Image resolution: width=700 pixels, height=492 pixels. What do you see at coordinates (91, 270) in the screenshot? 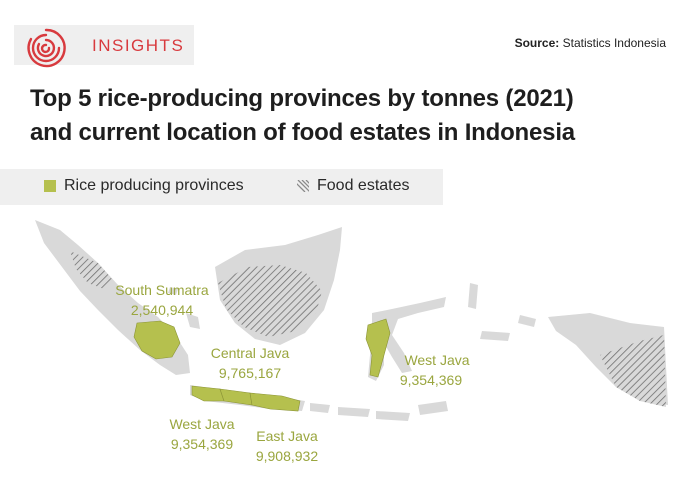
I see `food-estate-north-sumatra` at bounding box center [91, 270].